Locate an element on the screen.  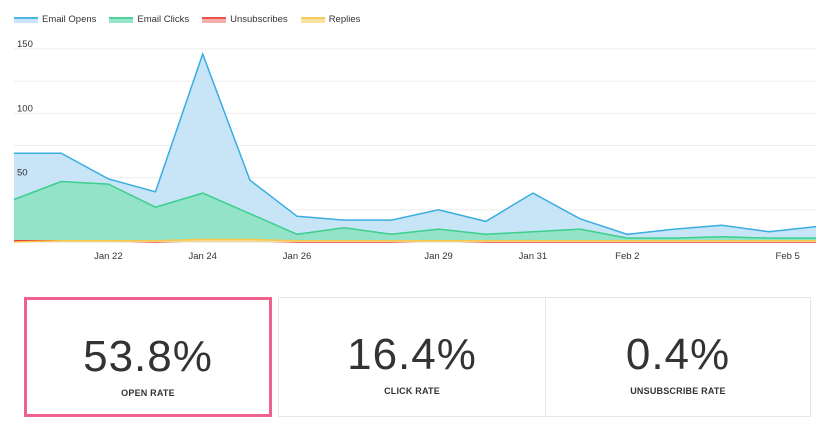
legend-item-unsubscribes: Unsubscribes is located at coordinates (245, 19).